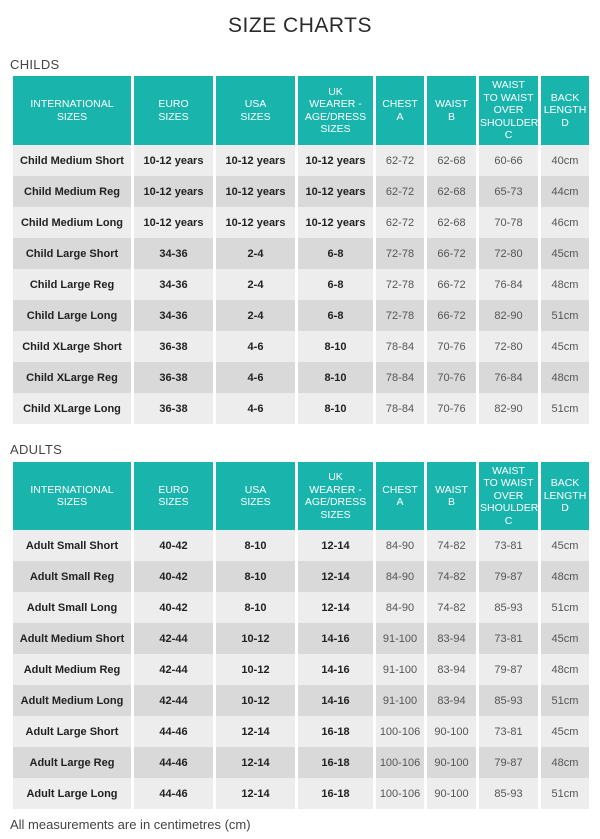  I want to click on table-cell-waist-over-shoulder-c: 79-87, so click(508, 762).